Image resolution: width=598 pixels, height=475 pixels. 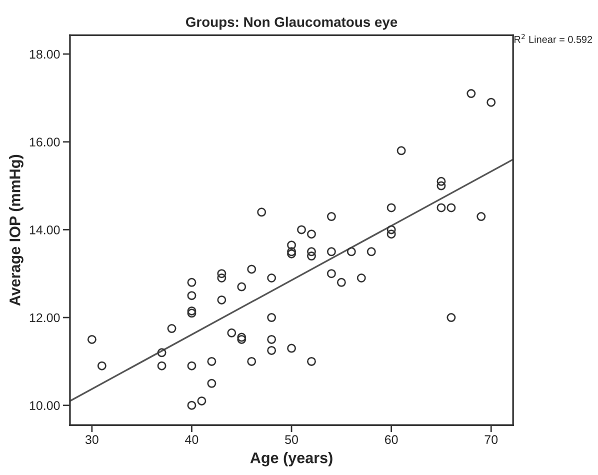 I want to click on x-tick-label: 70, so click(x=491, y=439).